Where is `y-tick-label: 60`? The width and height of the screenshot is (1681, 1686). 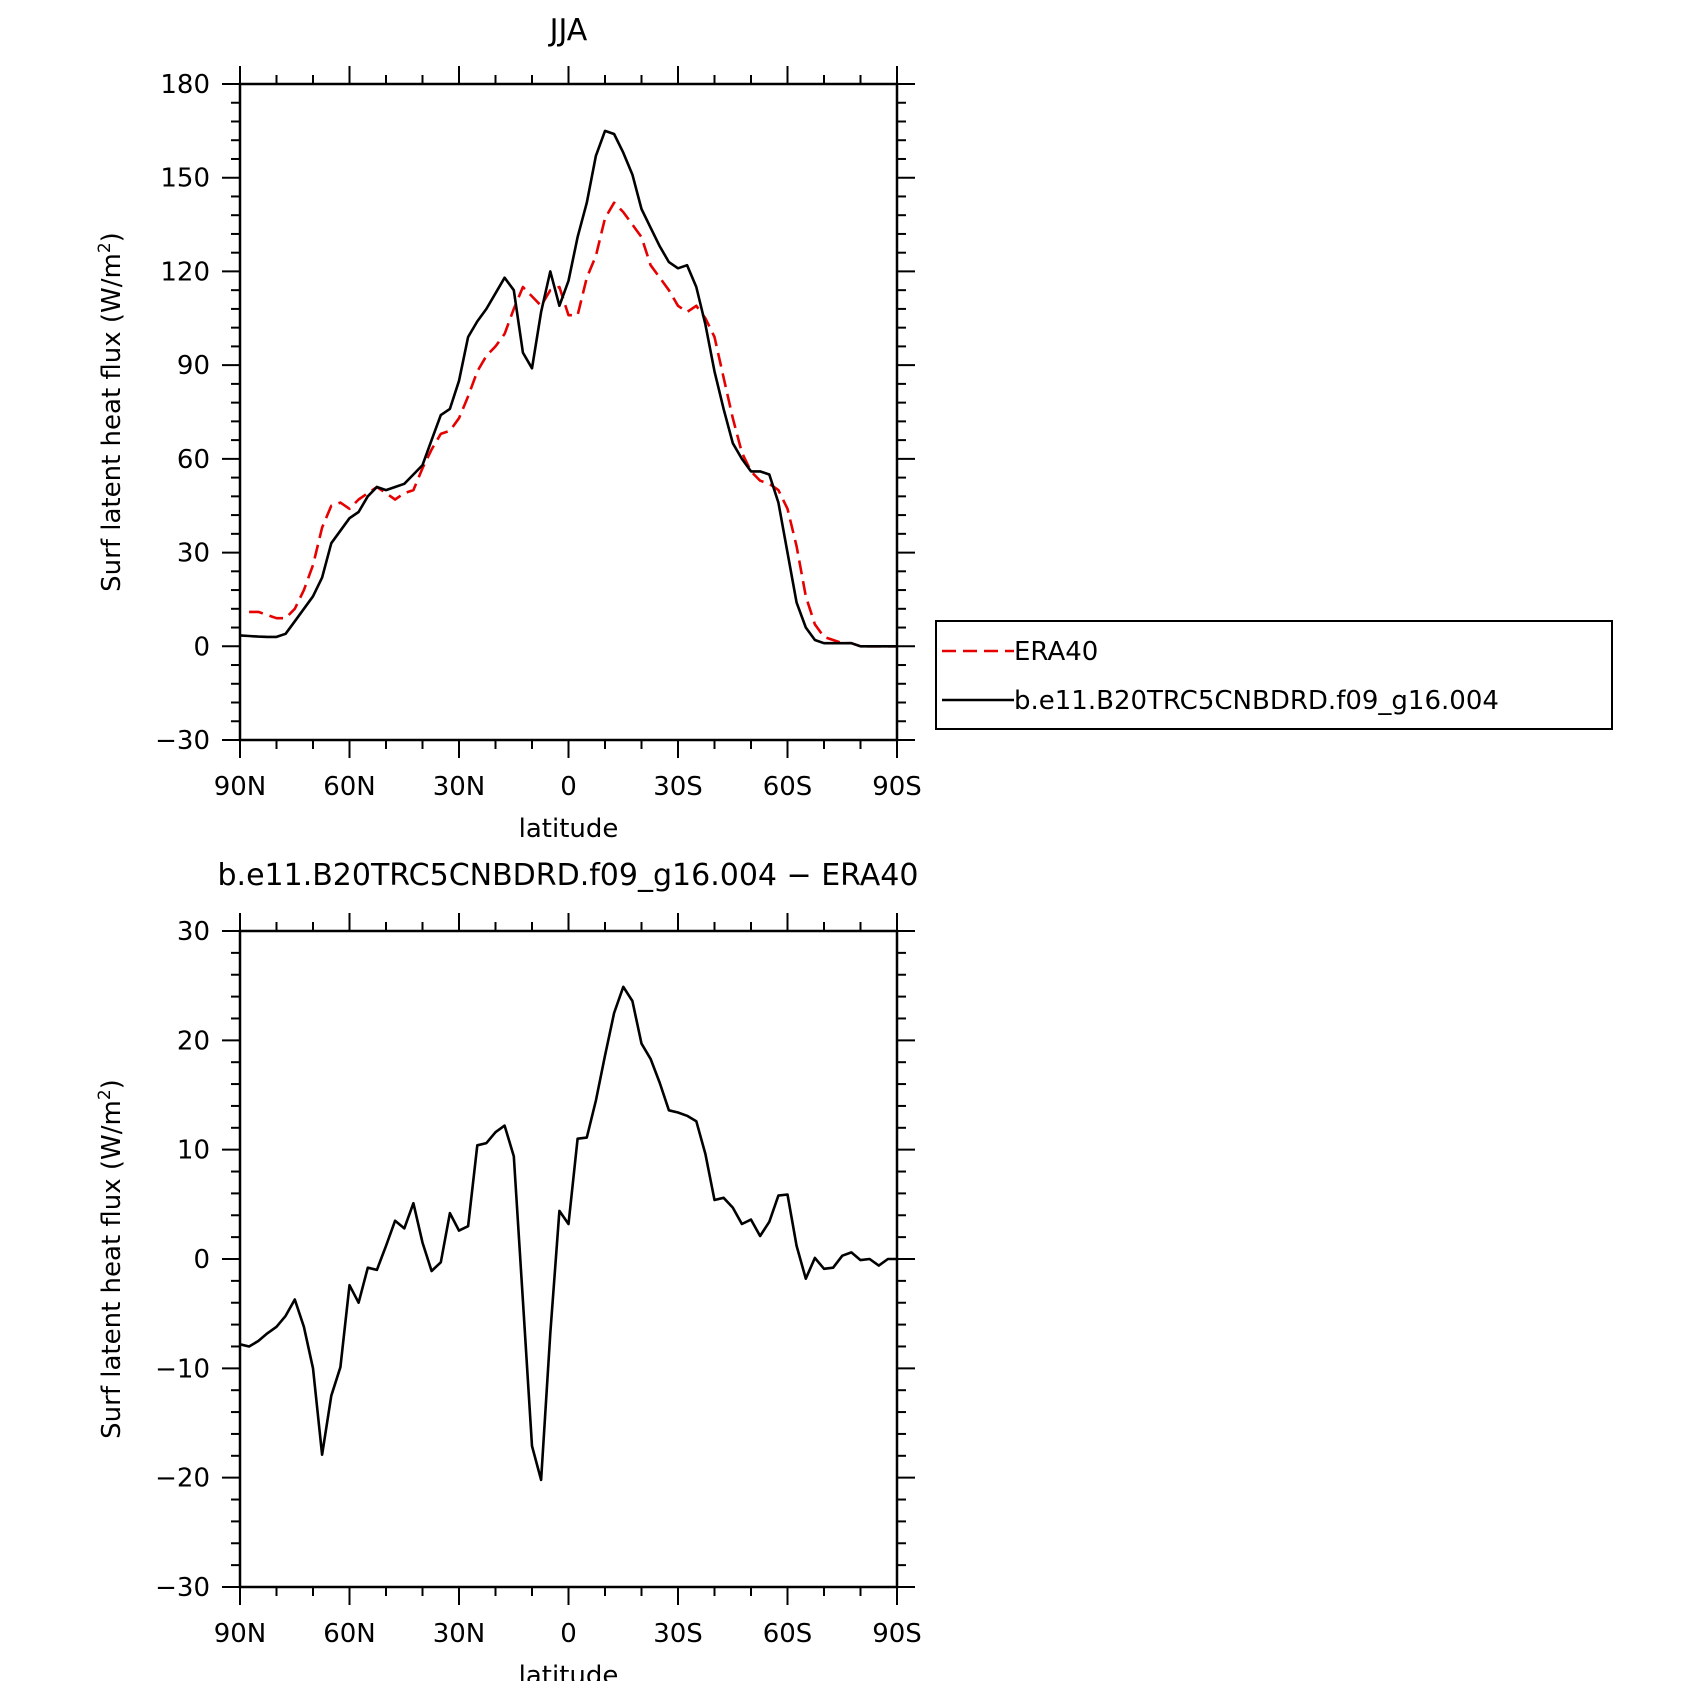
y-tick-label: 60 is located at coordinates (193, 460).